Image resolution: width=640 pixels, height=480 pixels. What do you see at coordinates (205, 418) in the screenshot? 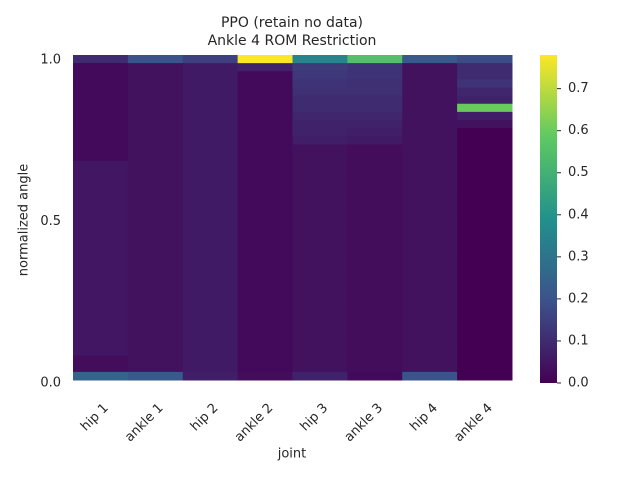
I see `x-tick-label: hip 2` at bounding box center [205, 418].